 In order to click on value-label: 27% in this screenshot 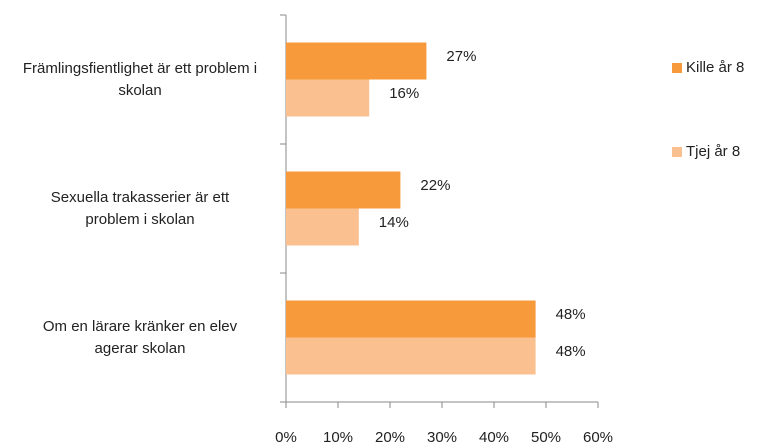, I will do `click(461, 56)`.